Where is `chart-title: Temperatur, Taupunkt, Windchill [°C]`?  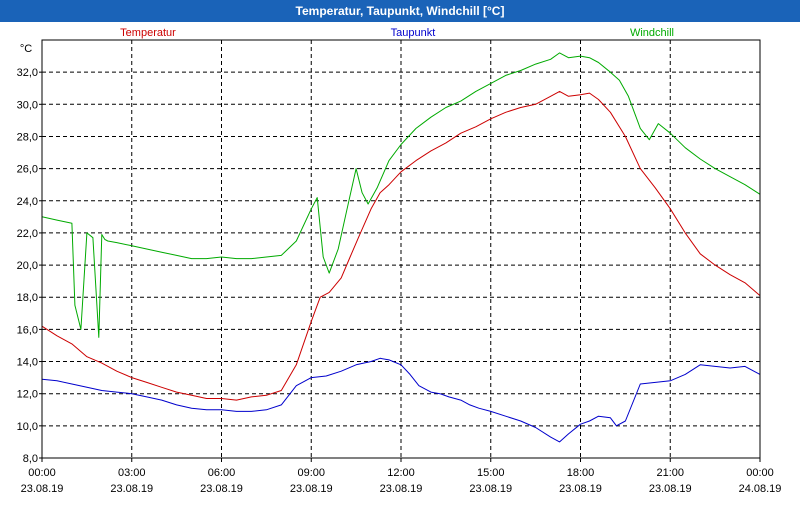 chart-title: Temperatur, Taupunkt, Windchill [°C] is located at coordinates (400, 11).